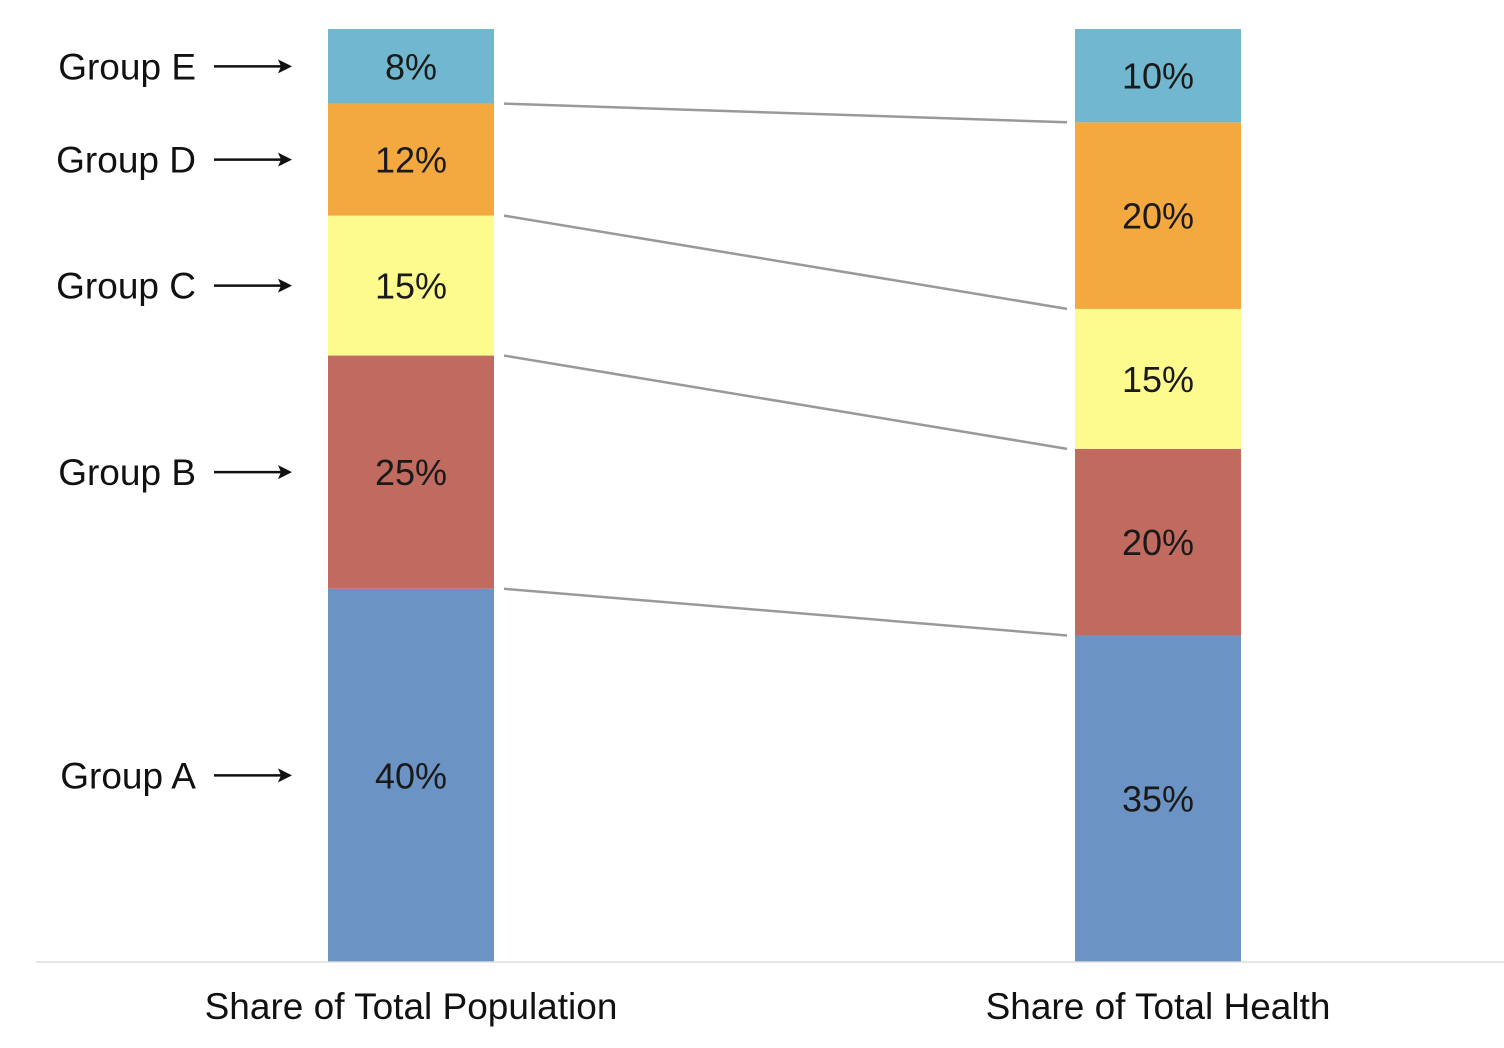 The height and width of the screenshot is (1048, 1504). I want to click on bar-segment-group-c-share-of-total-health, so click(1158, 378).